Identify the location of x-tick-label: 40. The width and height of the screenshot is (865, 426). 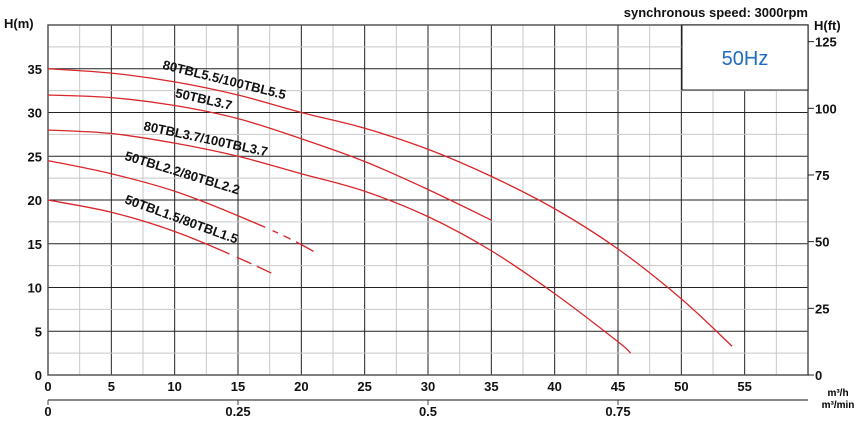
(554, 386).